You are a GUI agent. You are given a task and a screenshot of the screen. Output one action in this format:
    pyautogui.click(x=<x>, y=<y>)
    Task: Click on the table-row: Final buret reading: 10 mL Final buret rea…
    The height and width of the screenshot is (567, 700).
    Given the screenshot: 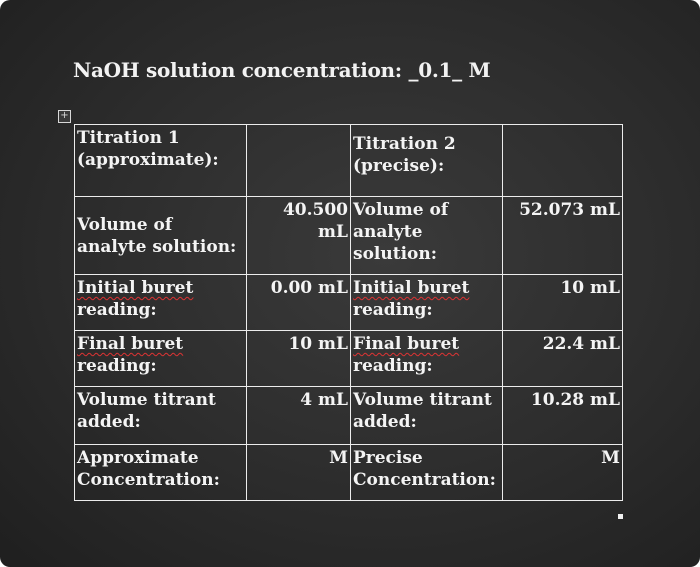 What is the action you would take?
    pyautogui.click(x=348, y=358)
    